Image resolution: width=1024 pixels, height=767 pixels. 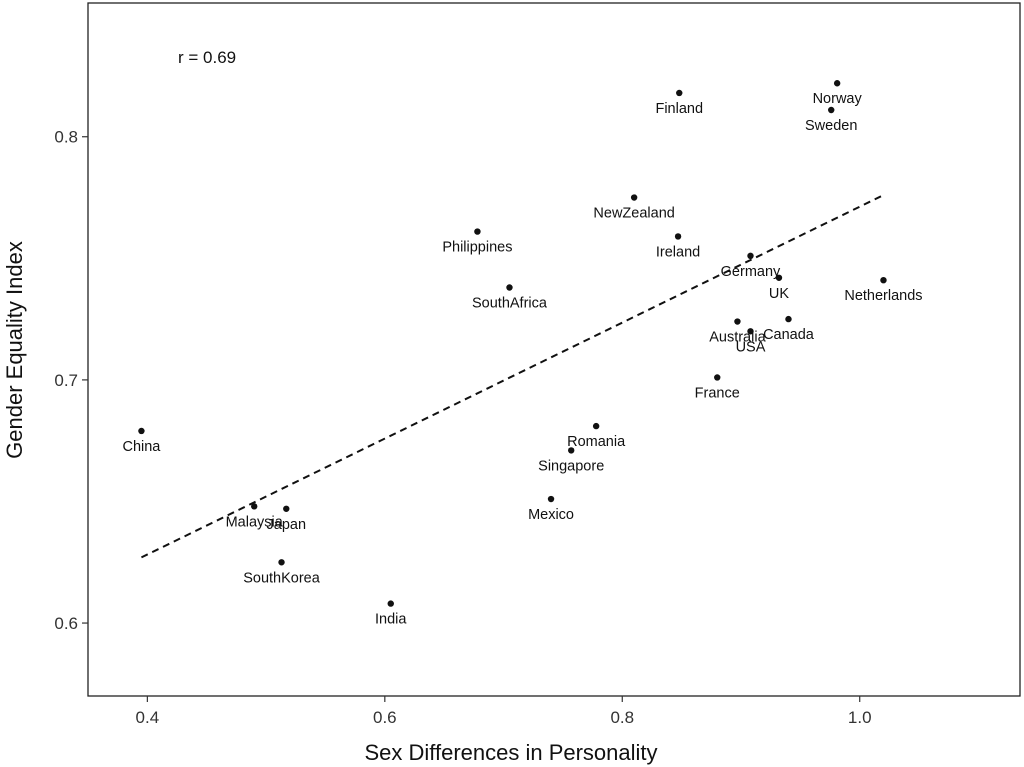 What do you see at coordinates (596, 442) in the screenshot?
I see `point-label-romania: Romania` at bounding box center [596, 442].